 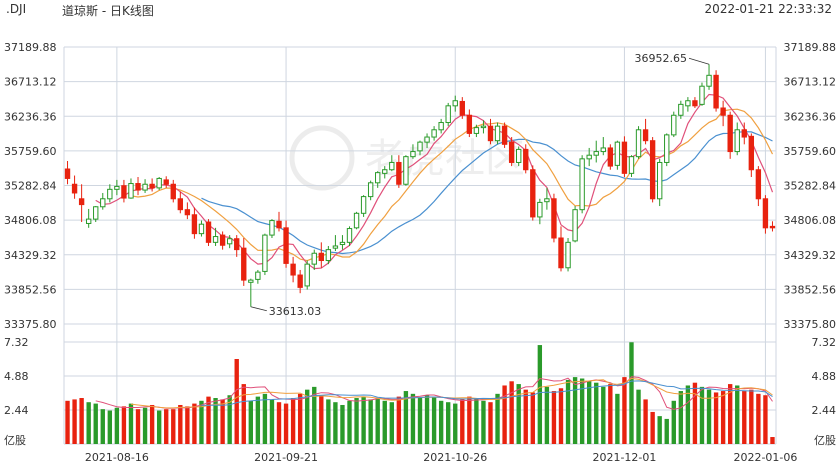 I want to click on y-tick-label-right: 35282.84, so click(x=810, y=186).